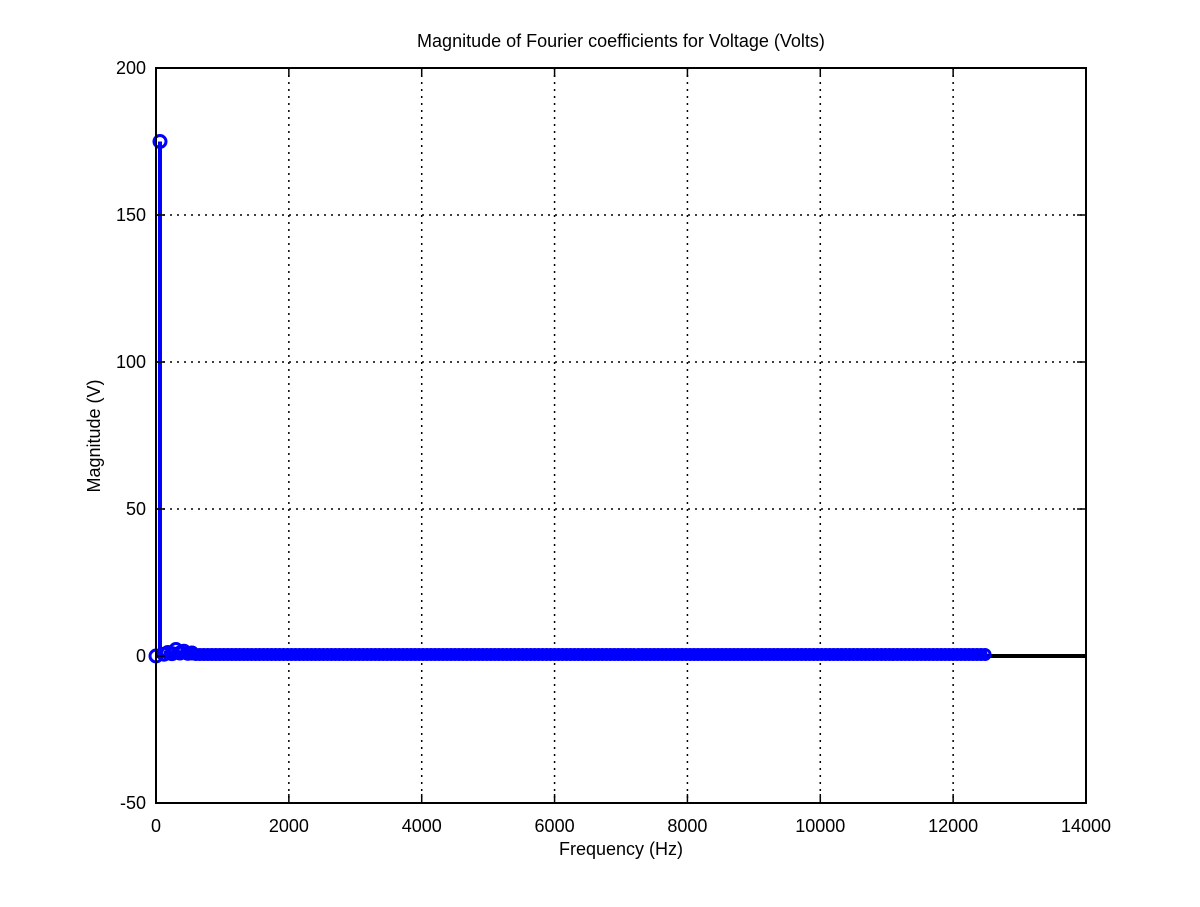  Describe the element at coordinates (1086, 826) in the screenshot. I see `x-tick-label: 14000` at that location.